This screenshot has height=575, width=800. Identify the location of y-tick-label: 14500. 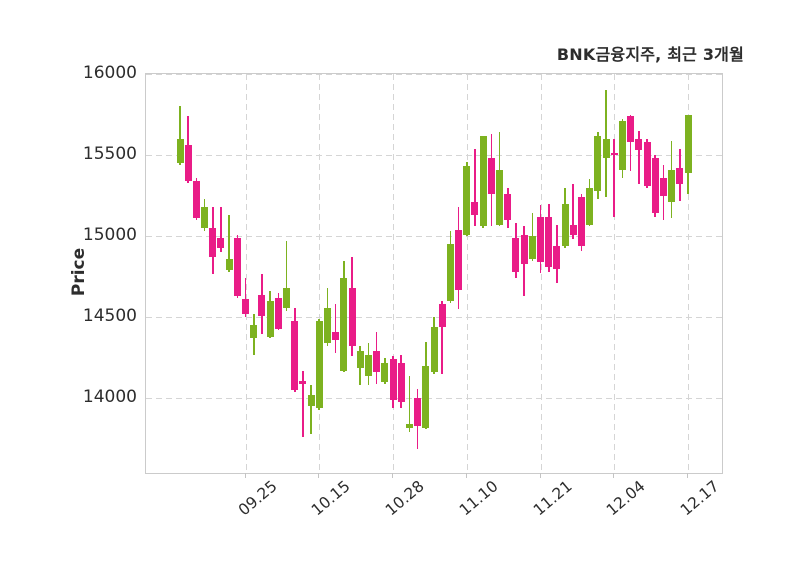
(109, 316).